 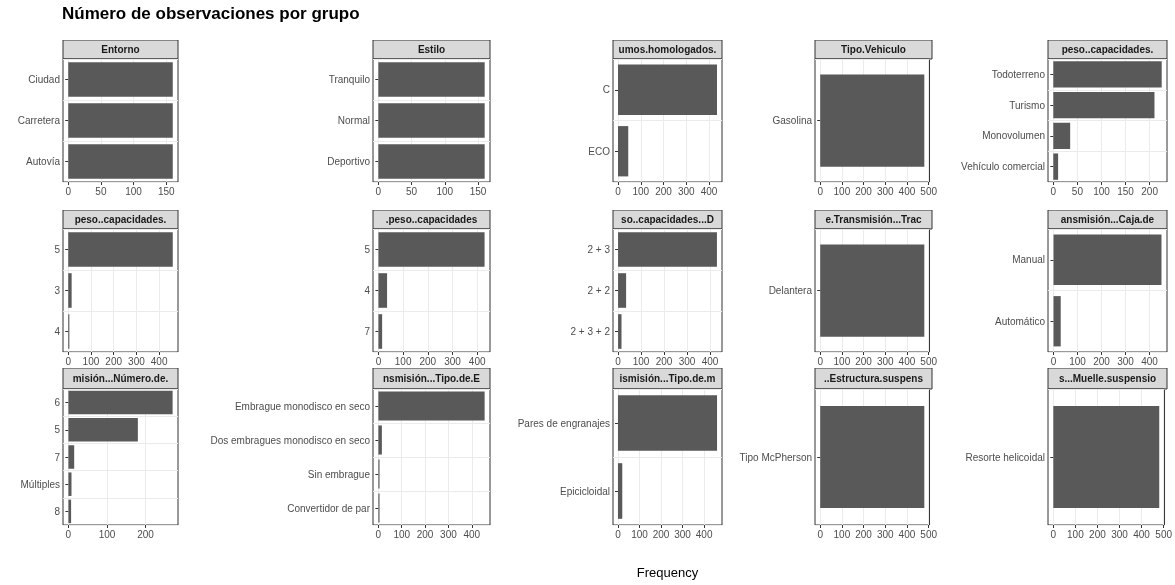 I want to click on y-tick-label: Carretera, so click(x=39, y=120).